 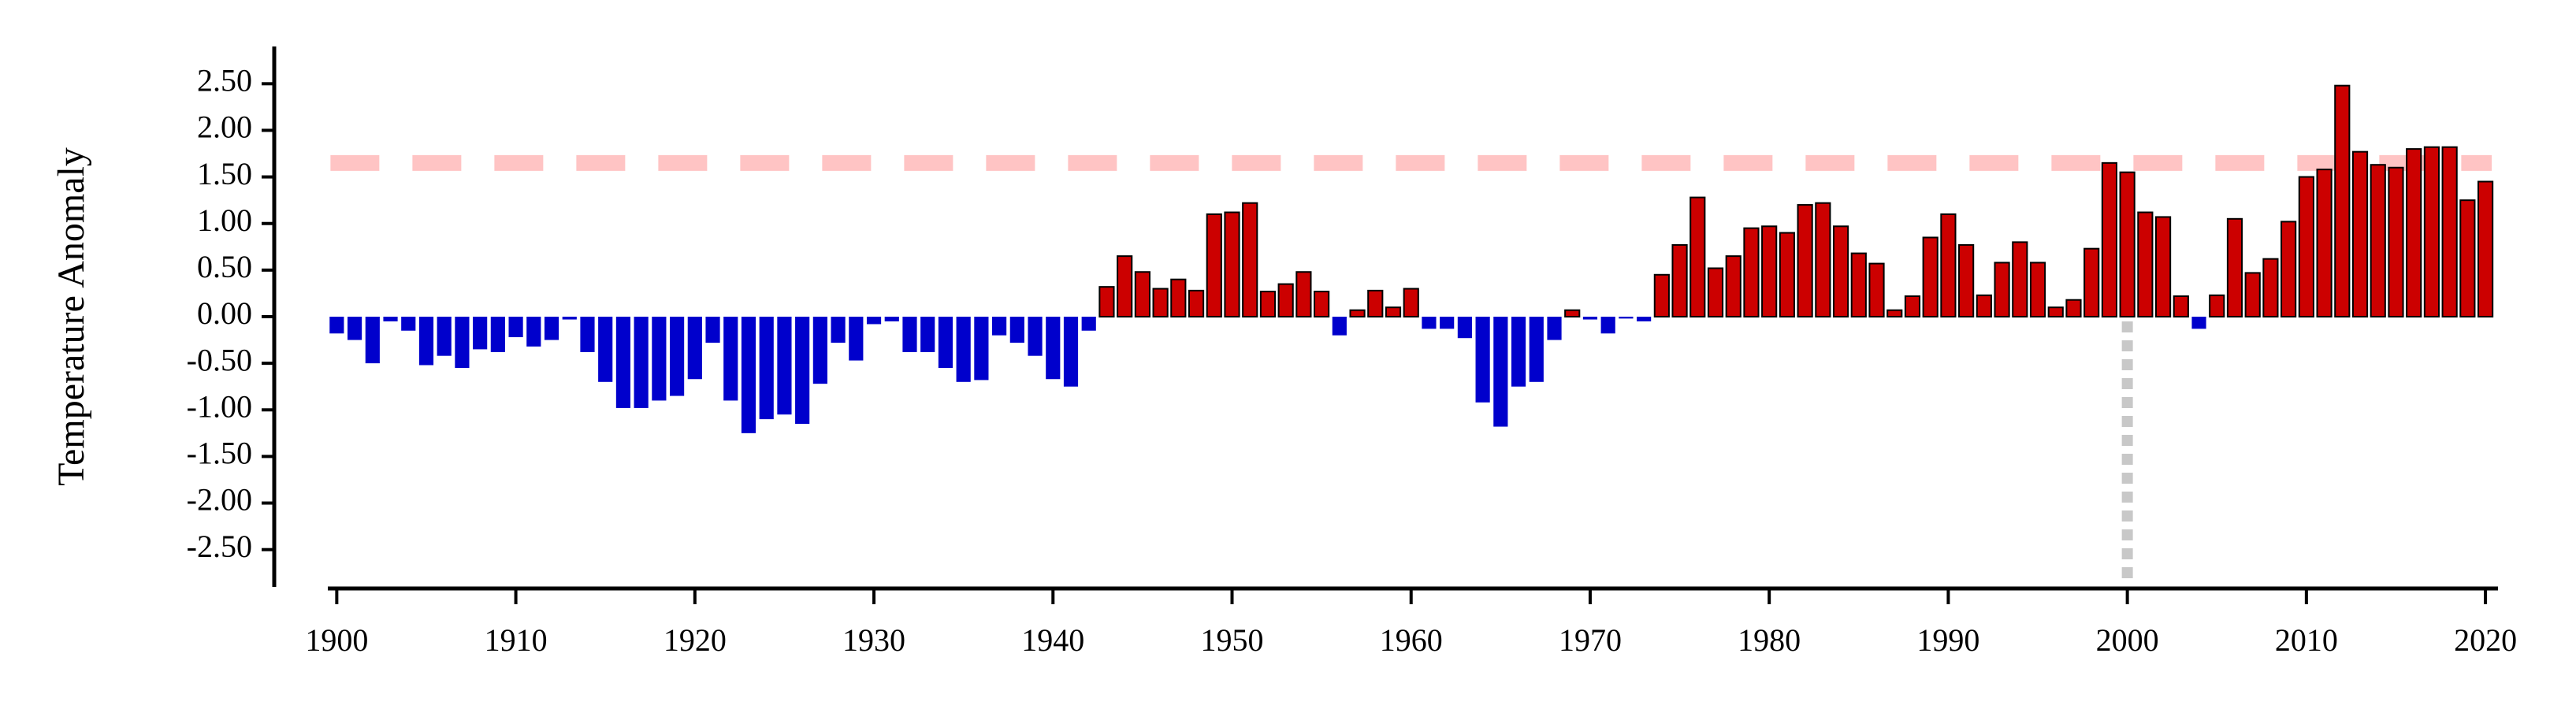 What do you see at coordinates (516, 640) in the screenshot?
I see `x-tick-label: 1910` at bounding box center [516, 640].